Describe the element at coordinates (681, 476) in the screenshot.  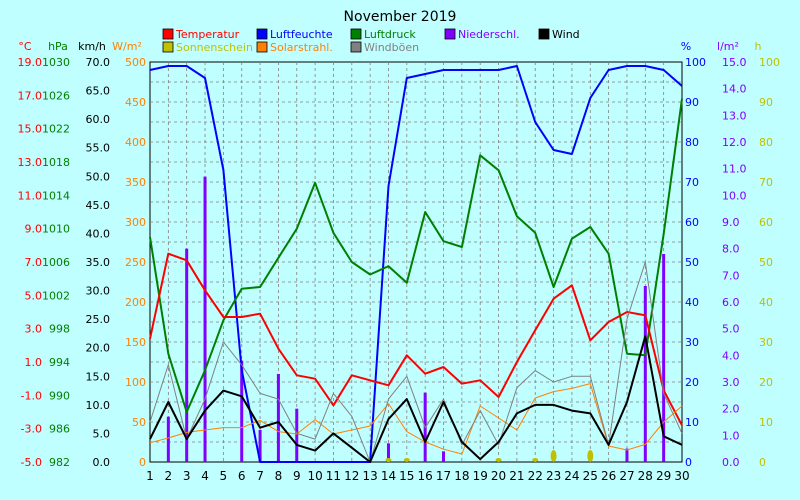
I see `x-tick-label: 30` at that location.